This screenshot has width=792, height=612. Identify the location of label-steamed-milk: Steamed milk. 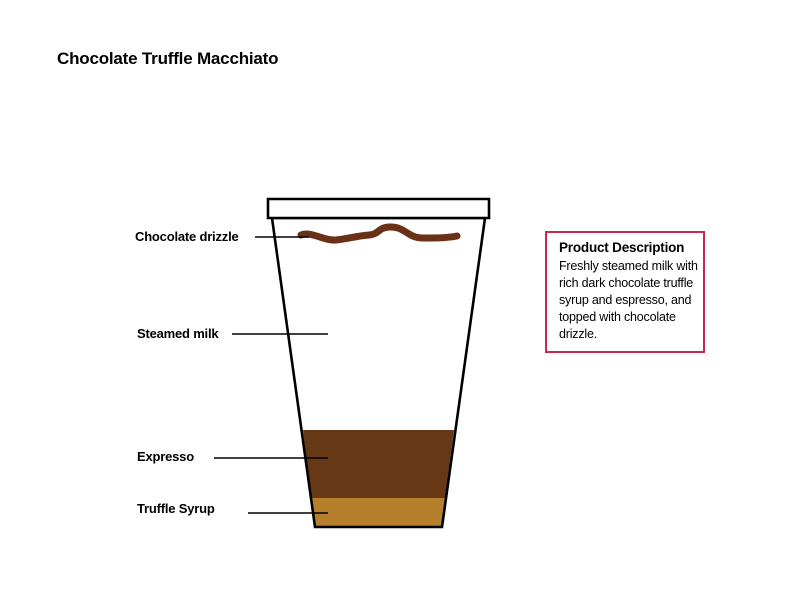
(178, 333).